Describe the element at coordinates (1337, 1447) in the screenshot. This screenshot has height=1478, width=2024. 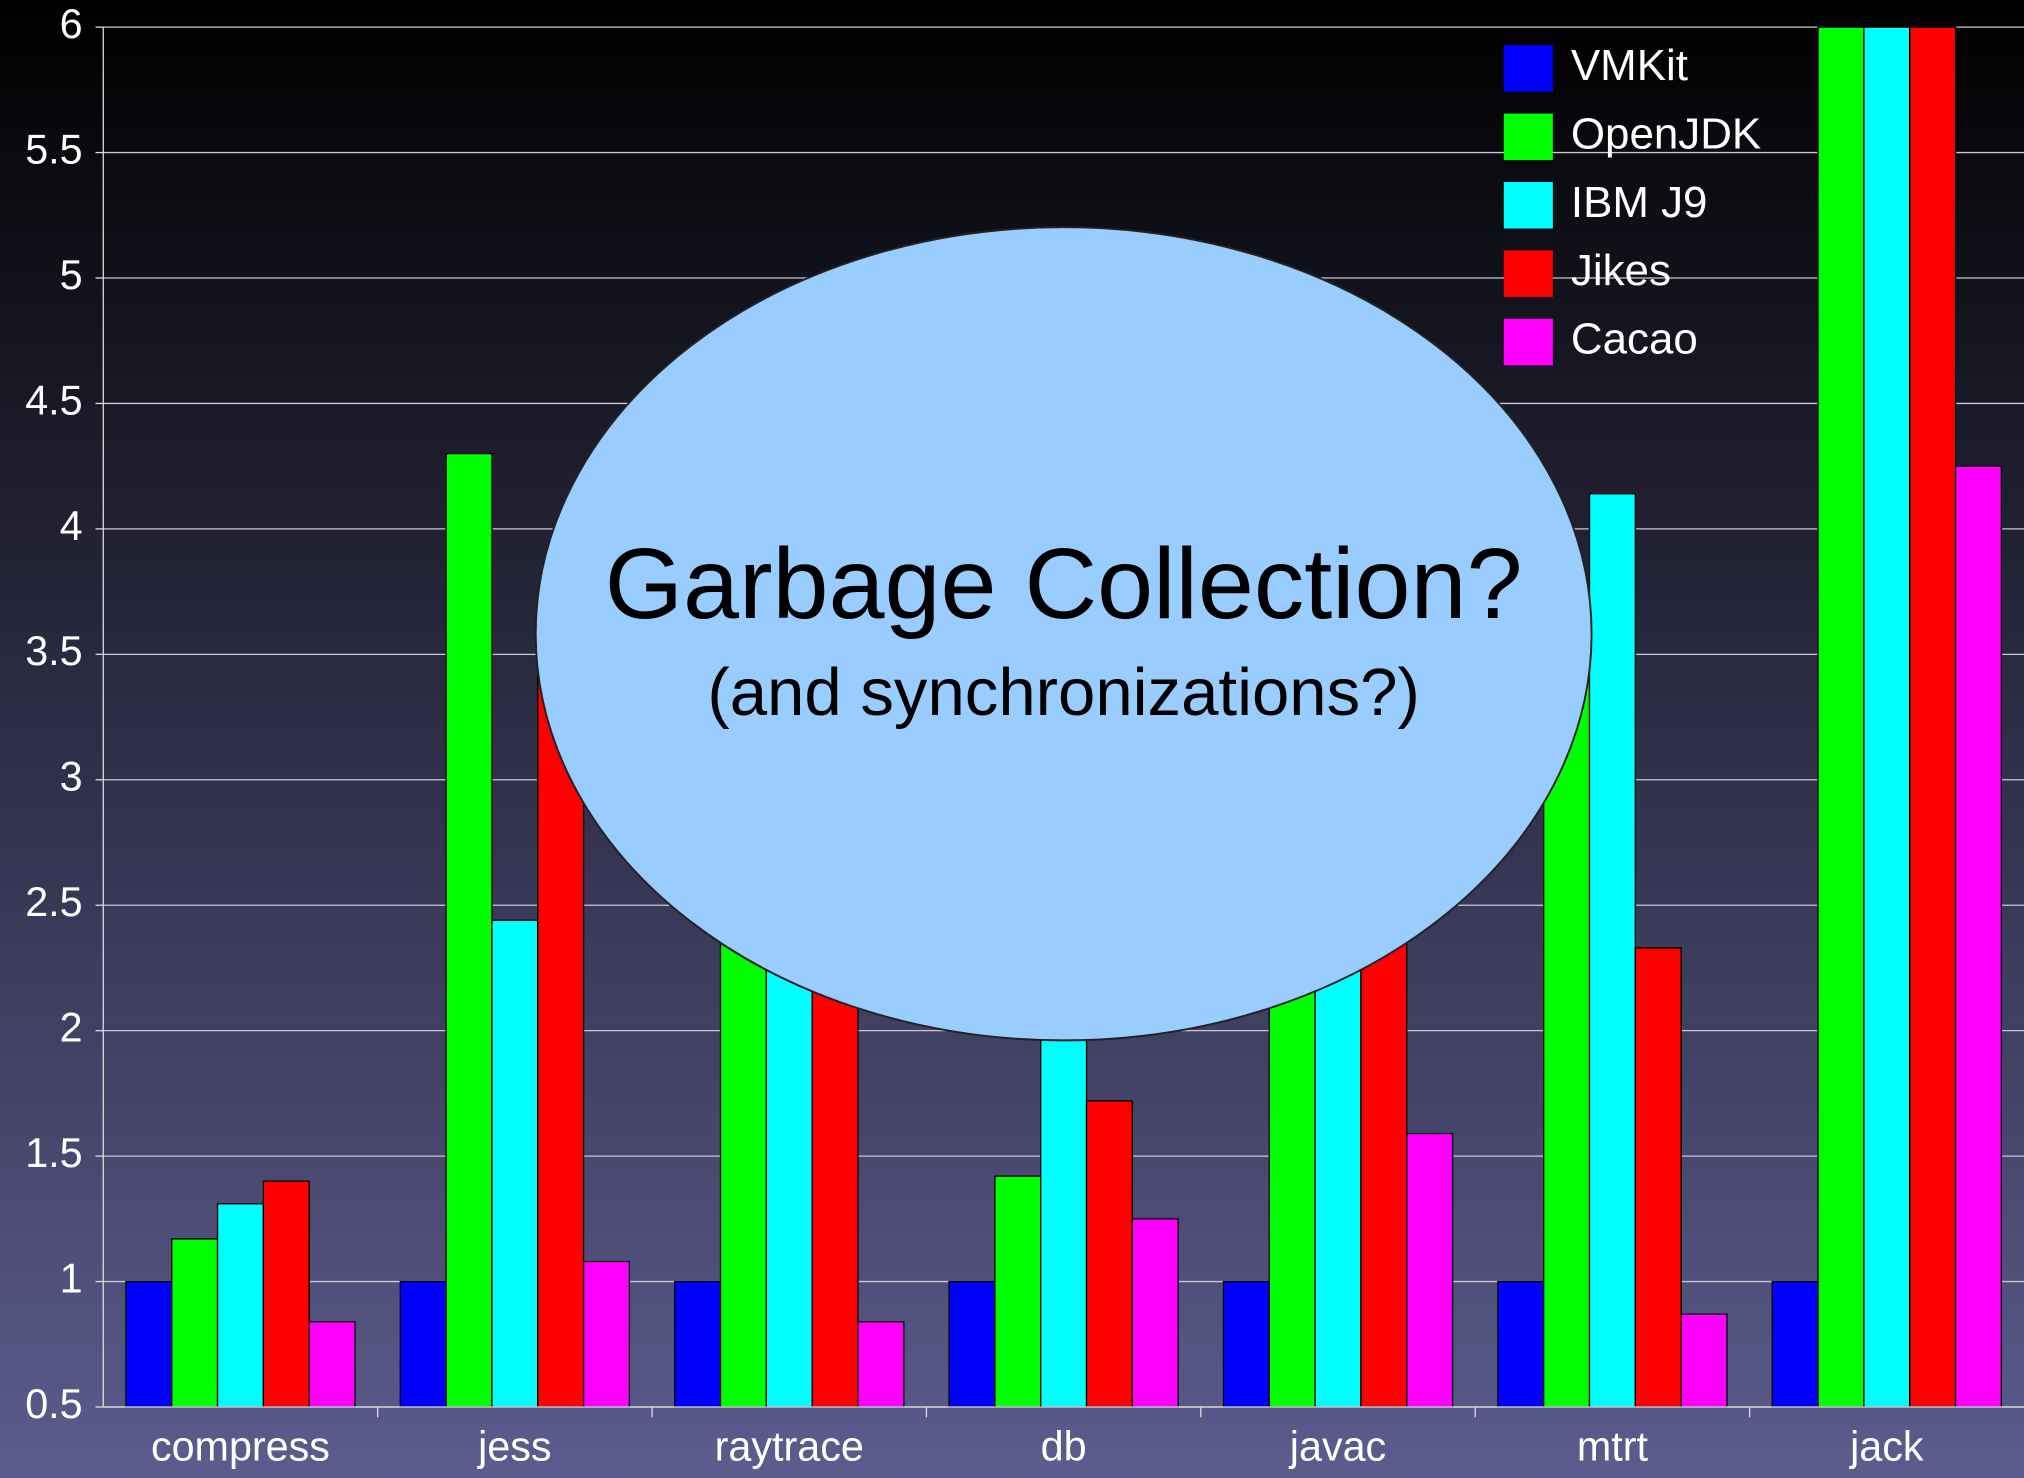
I see `x-tick-label: javac` at that location.